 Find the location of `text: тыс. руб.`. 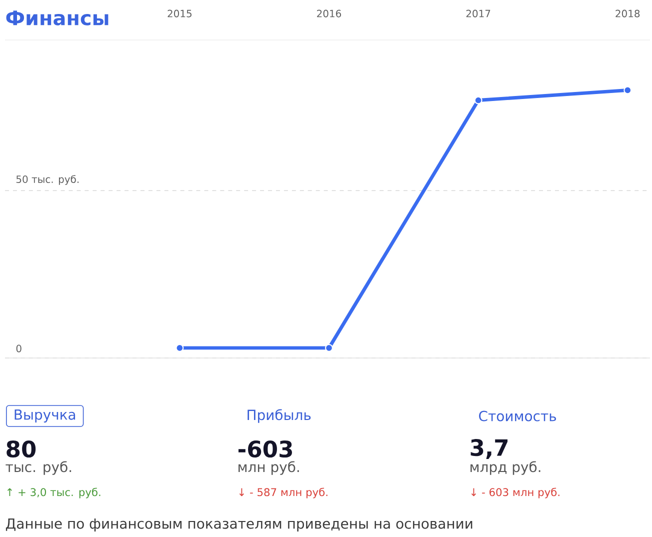

text: тыс. руб. is located at coordinates (39, 468).